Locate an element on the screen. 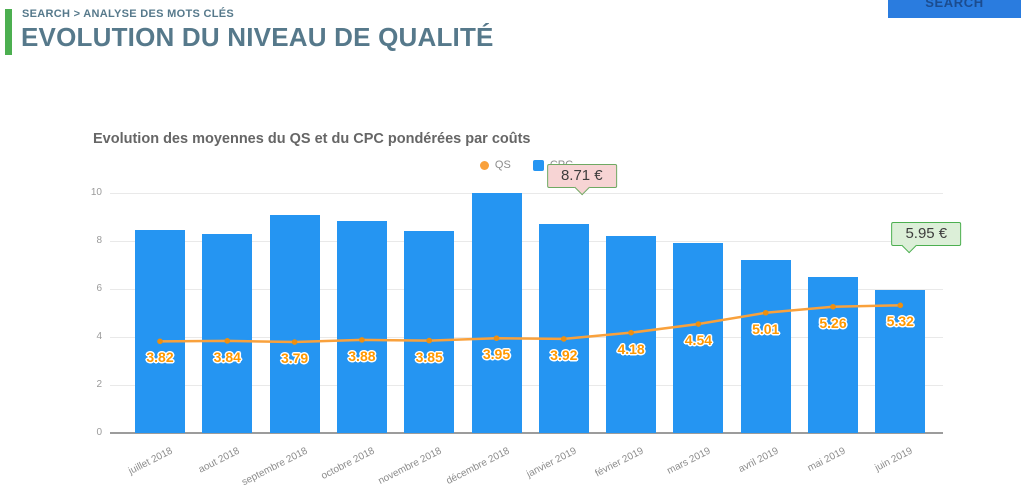 The height and width of the screenshot is (485, 1024). gridline-y8 is located at coordinates (526, 241).